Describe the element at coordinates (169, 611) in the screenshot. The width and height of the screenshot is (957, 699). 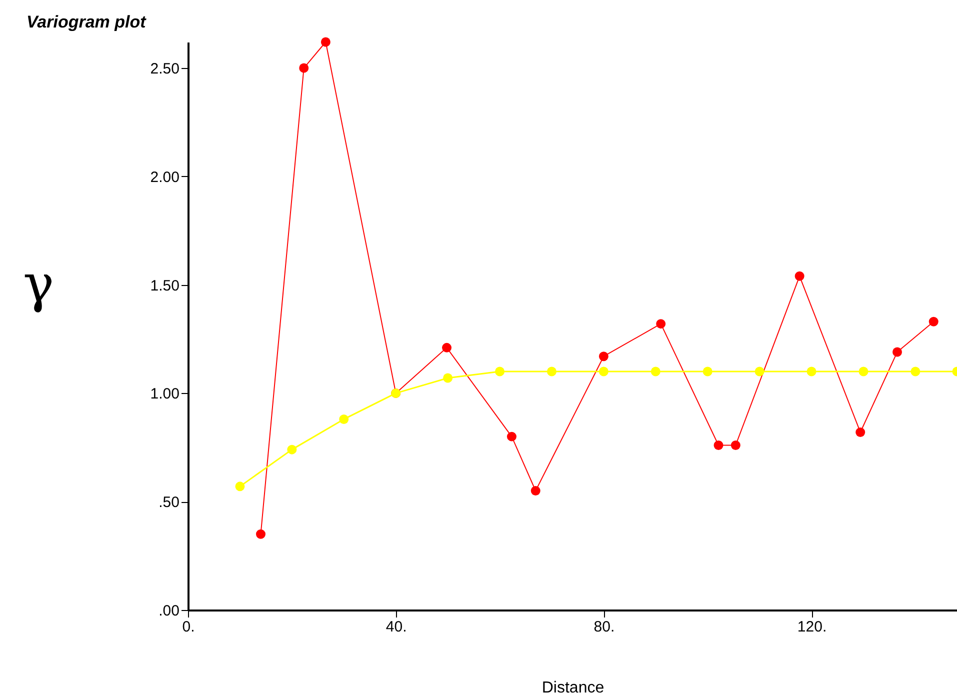
I see `y-tick-label: .00` at that location.